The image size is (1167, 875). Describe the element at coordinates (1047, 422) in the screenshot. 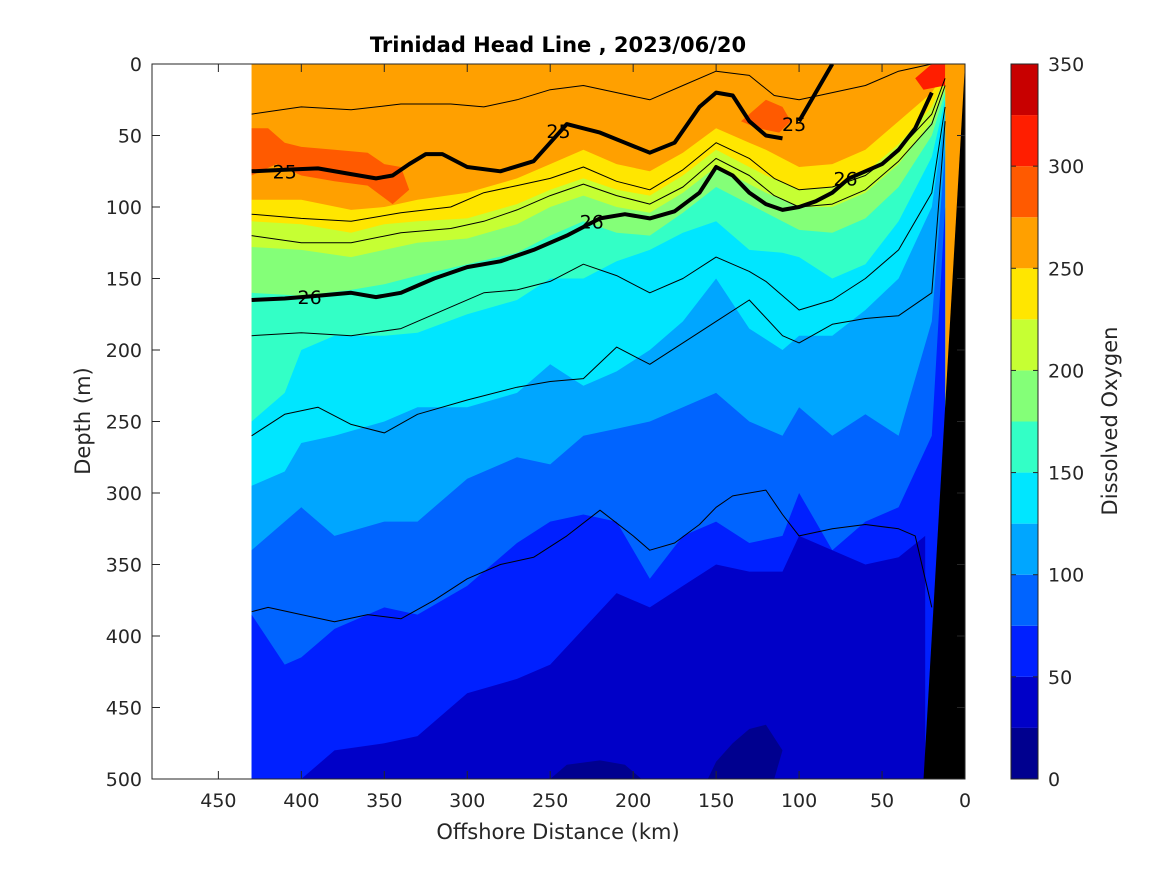

I see `colorbar-ticks: 0 50 100 150 200 250 300 350` at that location.